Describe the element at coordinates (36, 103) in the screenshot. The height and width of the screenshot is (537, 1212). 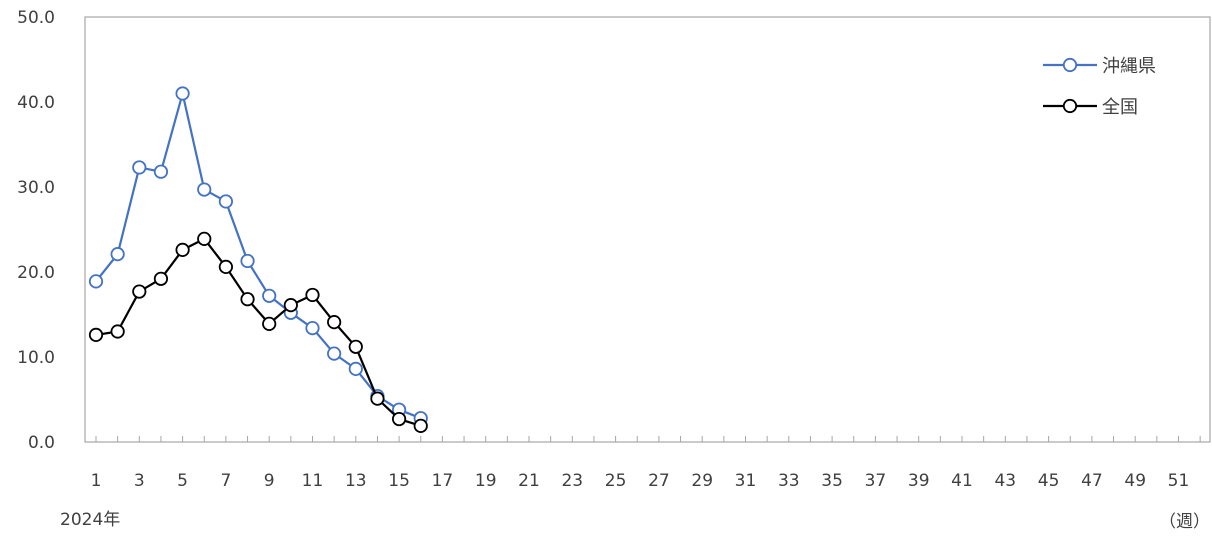
I see `y-tick-label: 40.0` at that location.